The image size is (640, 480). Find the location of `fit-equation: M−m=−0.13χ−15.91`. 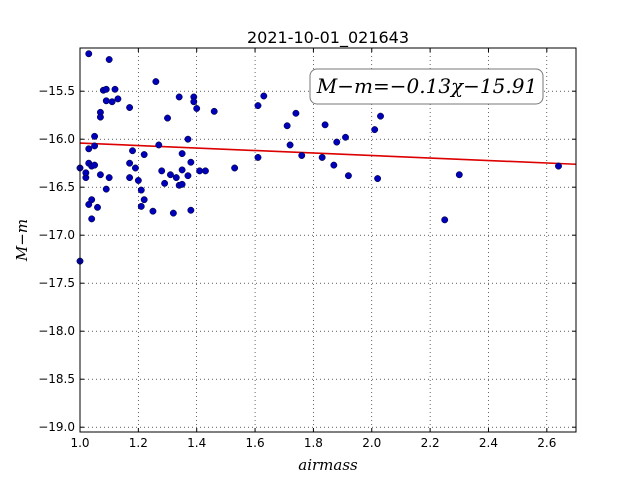

fit-equation: M−m=−0.13χ−15.91 is located at coordinates (426, 86).